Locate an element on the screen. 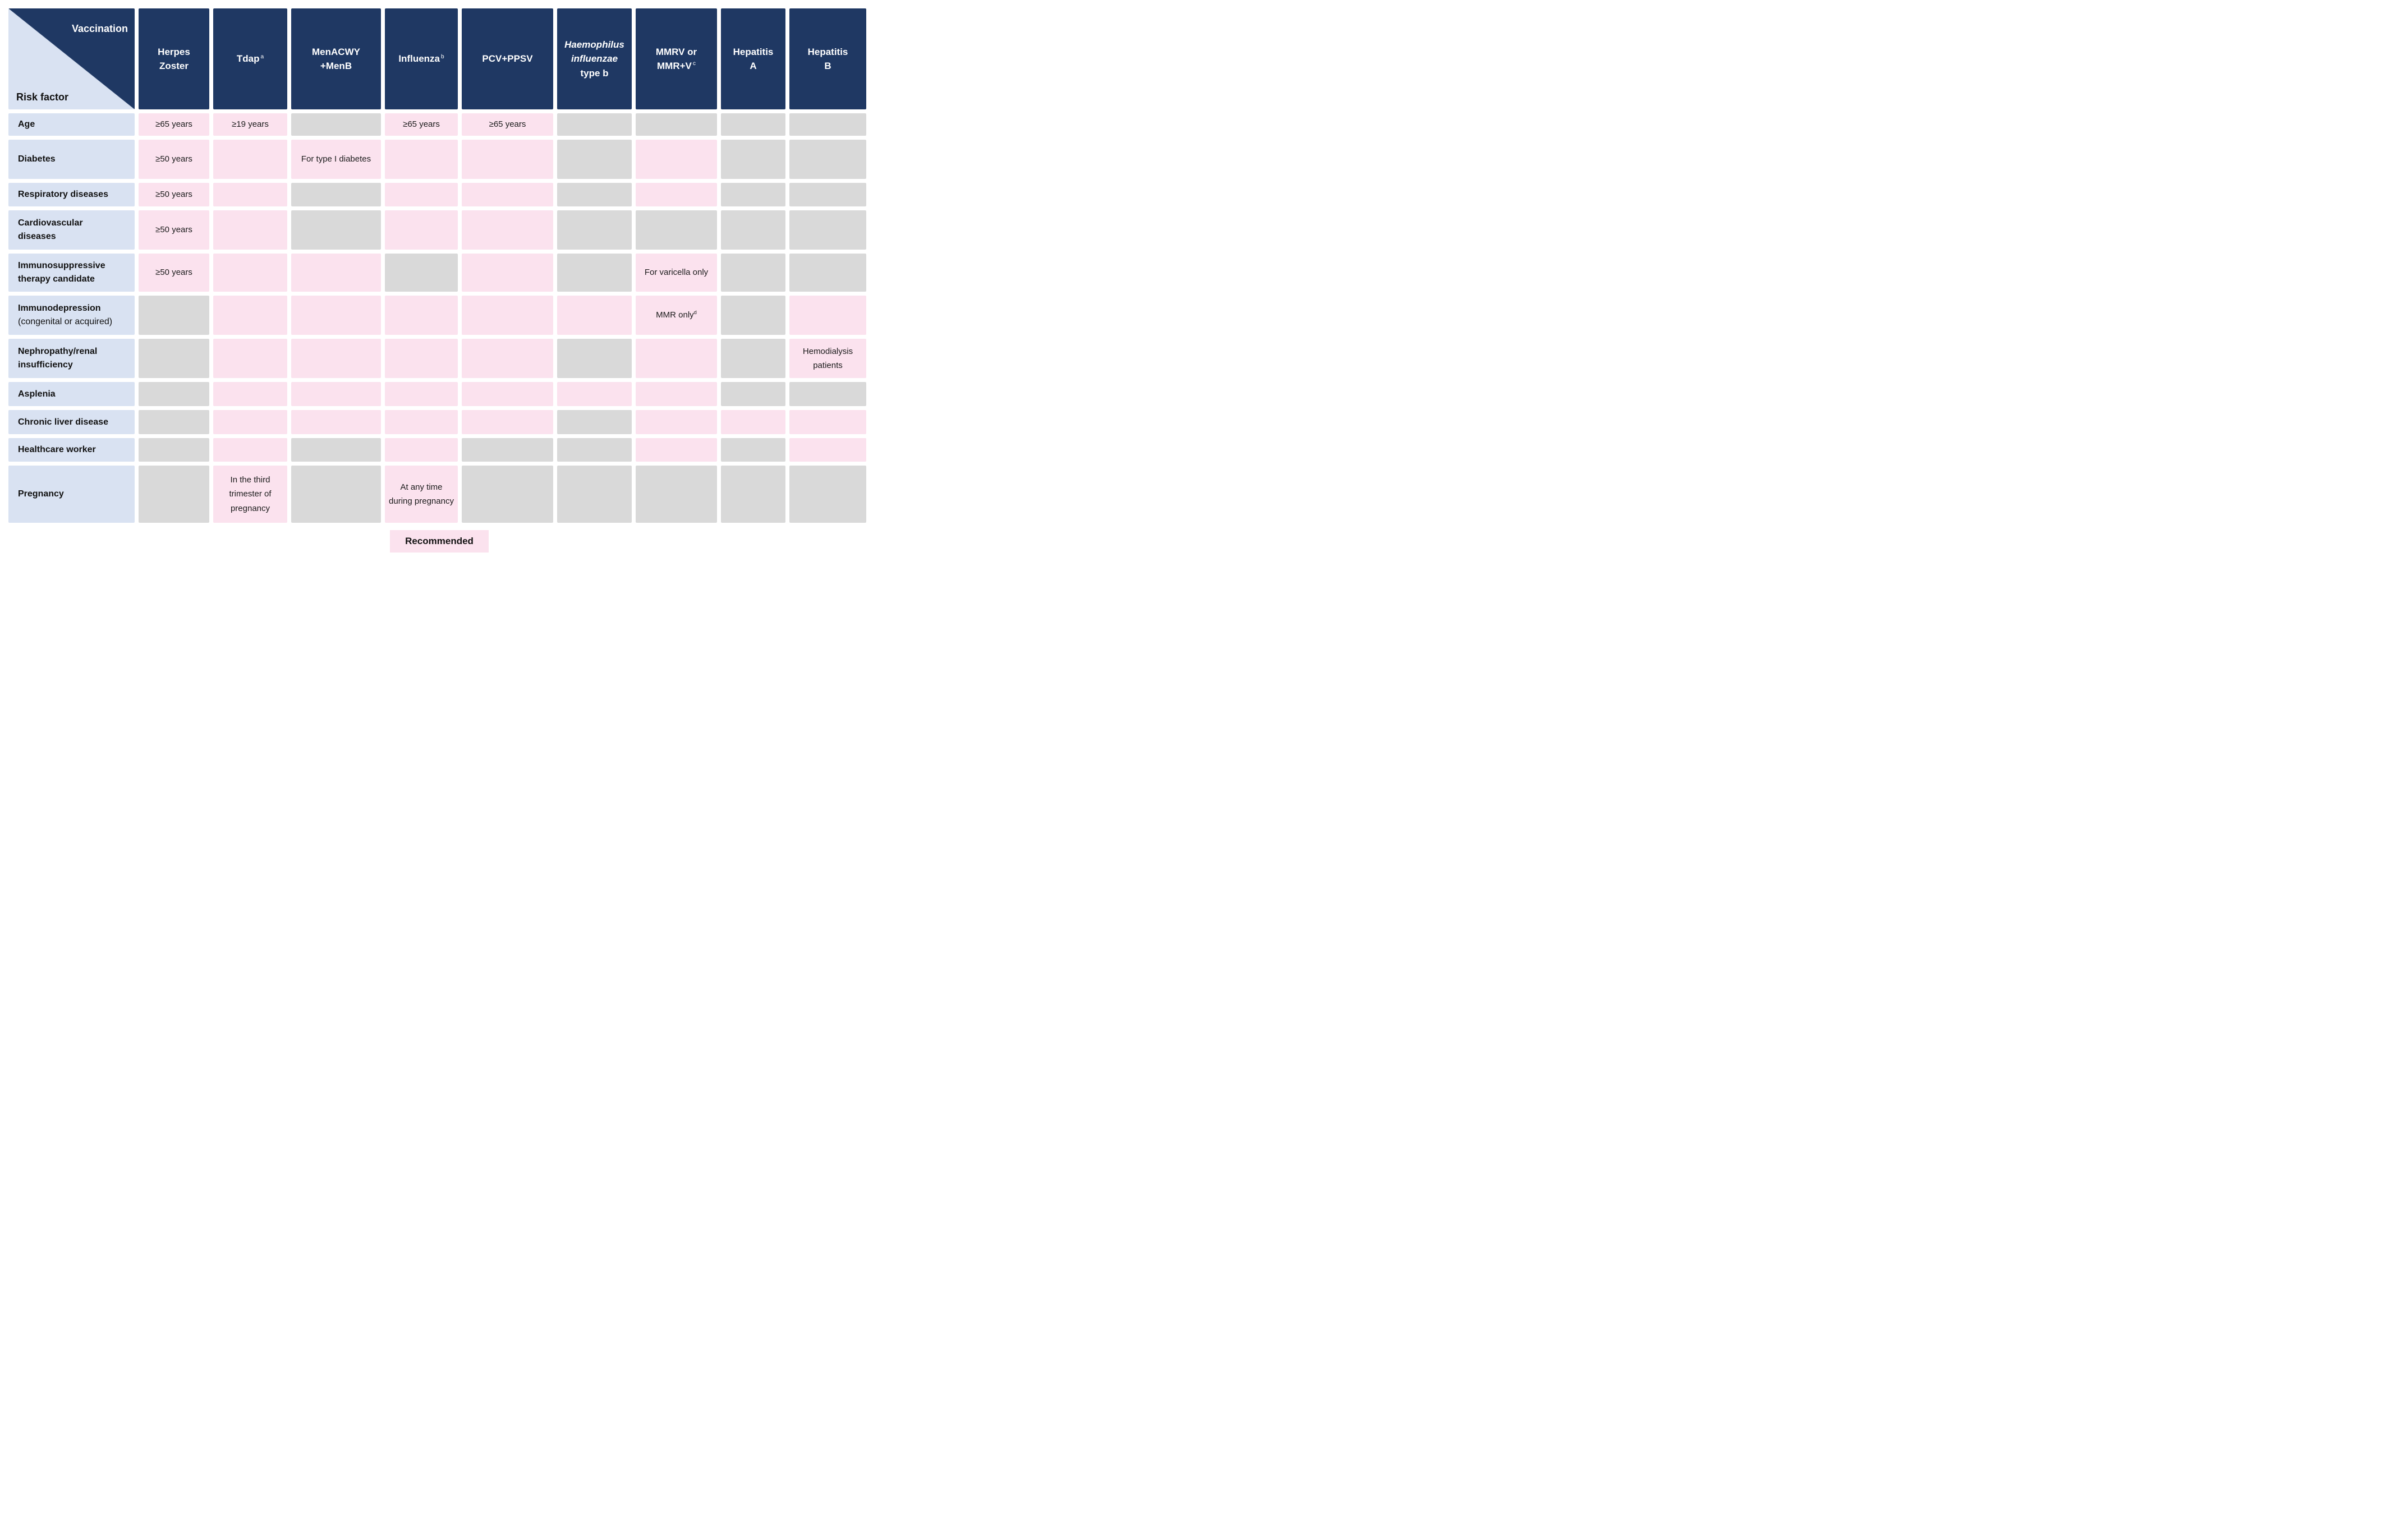  row-label-immunosuppressive-therapy-candidate: Immunosuppressive therapy candidate is located at coordinates (71, 273).